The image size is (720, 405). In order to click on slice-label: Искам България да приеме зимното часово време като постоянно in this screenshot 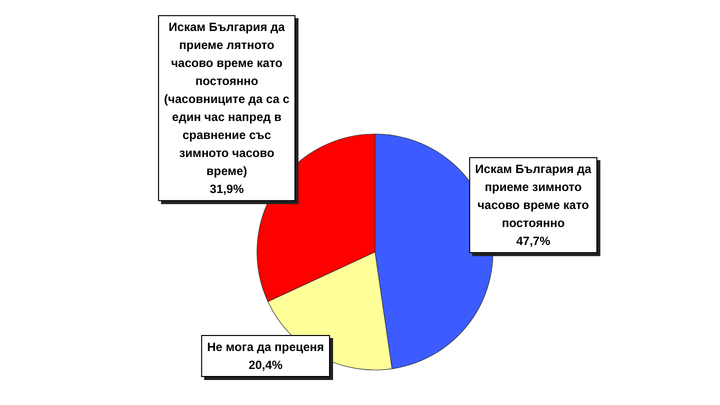, I will do `click(533, 196)`.